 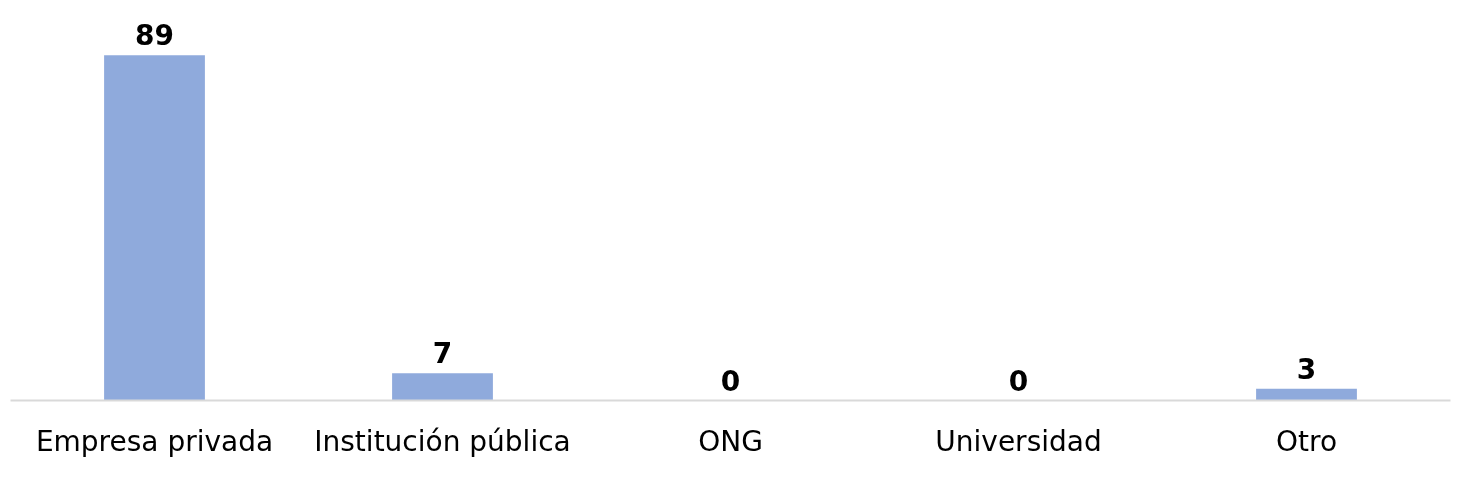 I want to click on x-tick-label: Otro, so click(x=1306, y=441).